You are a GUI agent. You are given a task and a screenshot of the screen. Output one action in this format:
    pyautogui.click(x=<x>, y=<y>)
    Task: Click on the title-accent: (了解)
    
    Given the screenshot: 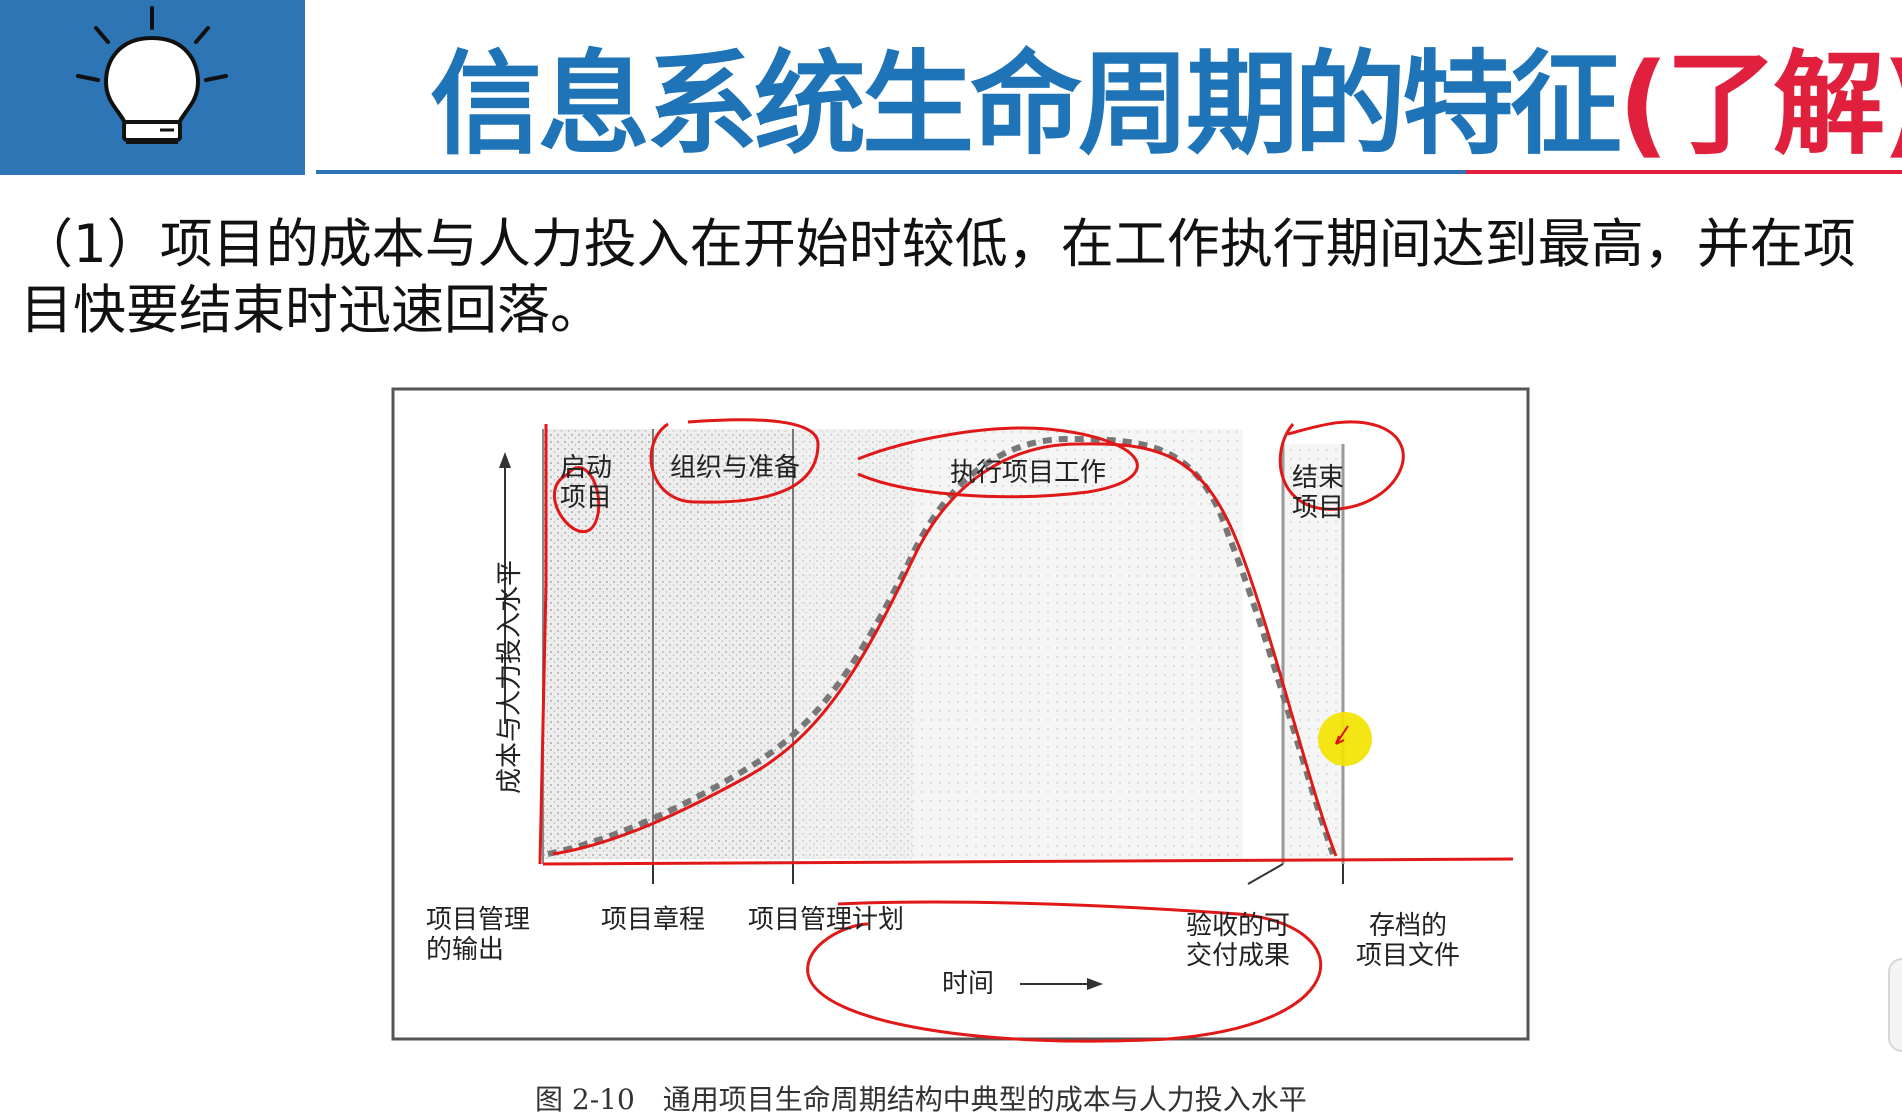 What is the action you would take?
    pyautogui.click(x=1760, y=105)
    